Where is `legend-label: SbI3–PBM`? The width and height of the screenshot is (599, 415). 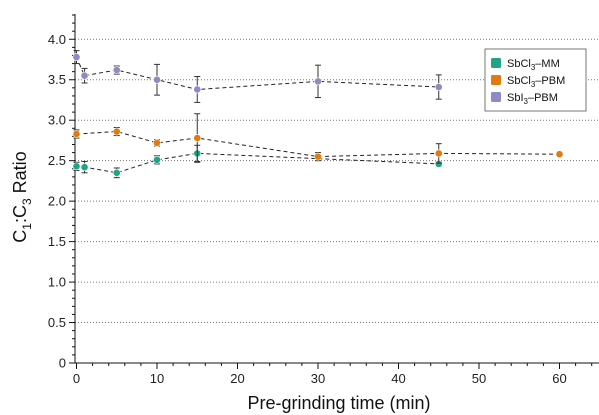 legend-label: SbI3–PBM is located at coordinates (532, 99).